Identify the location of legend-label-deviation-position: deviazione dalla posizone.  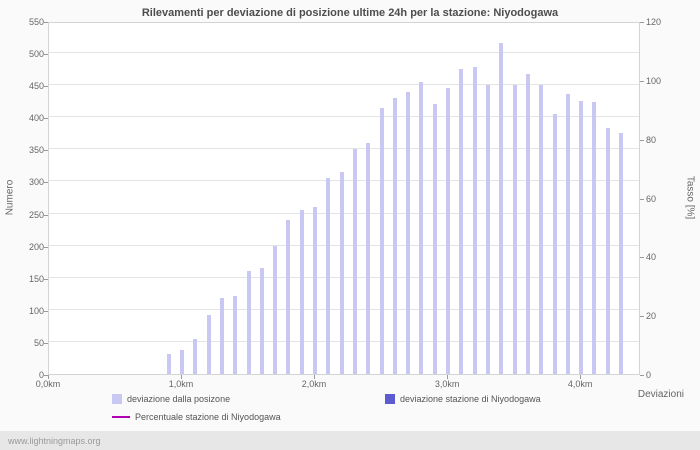
(179, 399).